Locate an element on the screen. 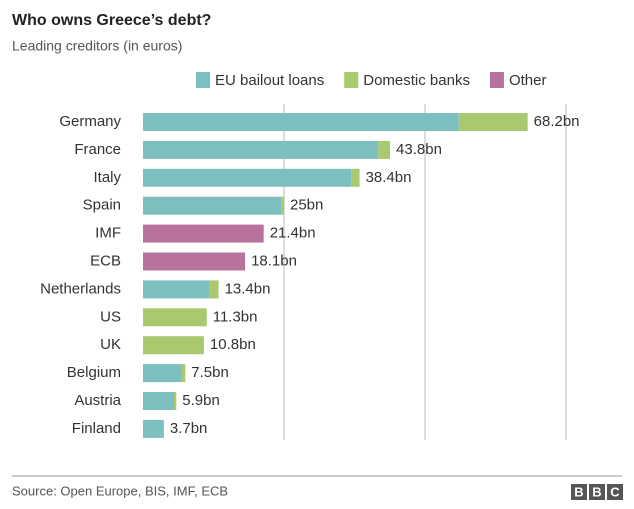 The width and height of the screenshot is (634, 509). y-tick-label: Finland is located at coordinates (96, 428).